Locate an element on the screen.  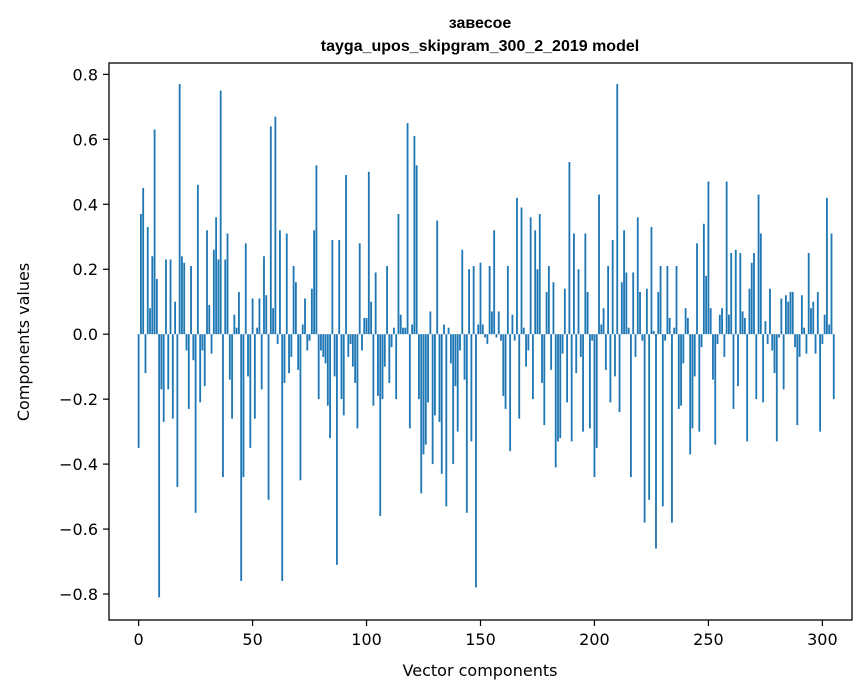
y-tick-label: 0.8 is located at coordinates (85, 74).